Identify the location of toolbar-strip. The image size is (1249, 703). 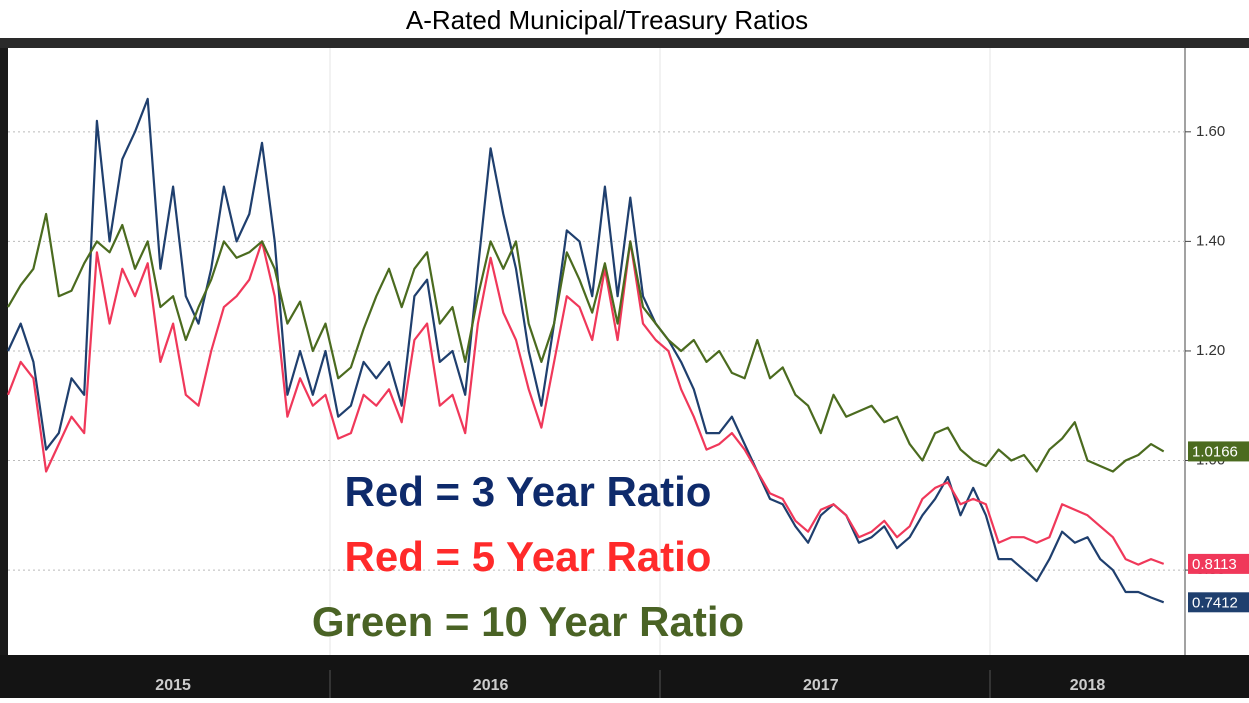
(624, 43).